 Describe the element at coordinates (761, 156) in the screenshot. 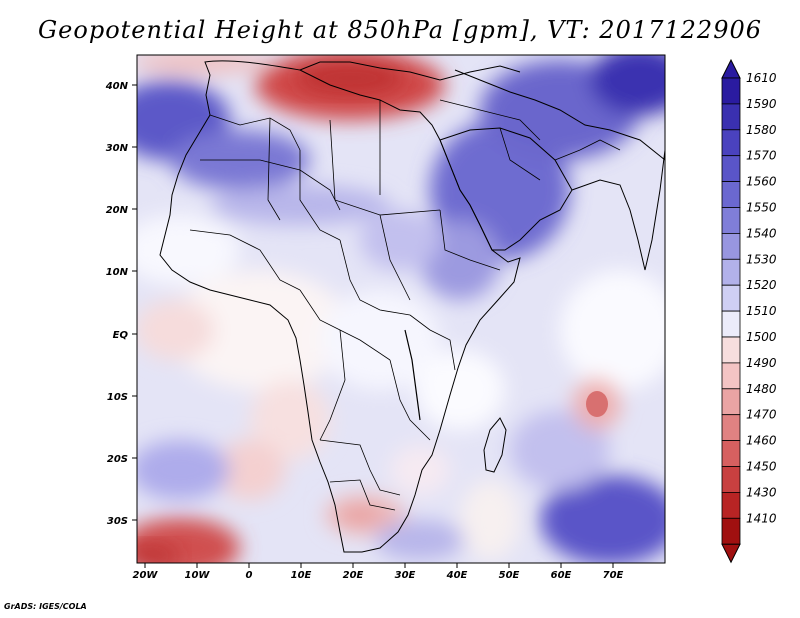

I see `colorbar-label: 1570` at that location.